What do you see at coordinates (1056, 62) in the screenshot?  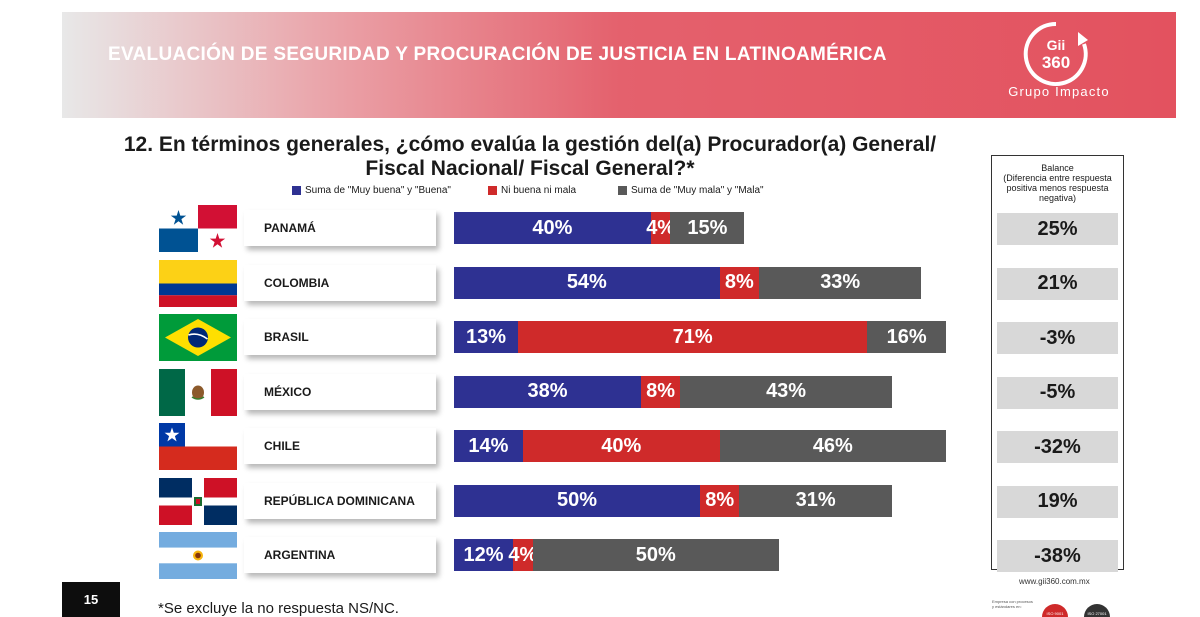 I see `logo-line2: 360` at bounding box center [1056, 62].